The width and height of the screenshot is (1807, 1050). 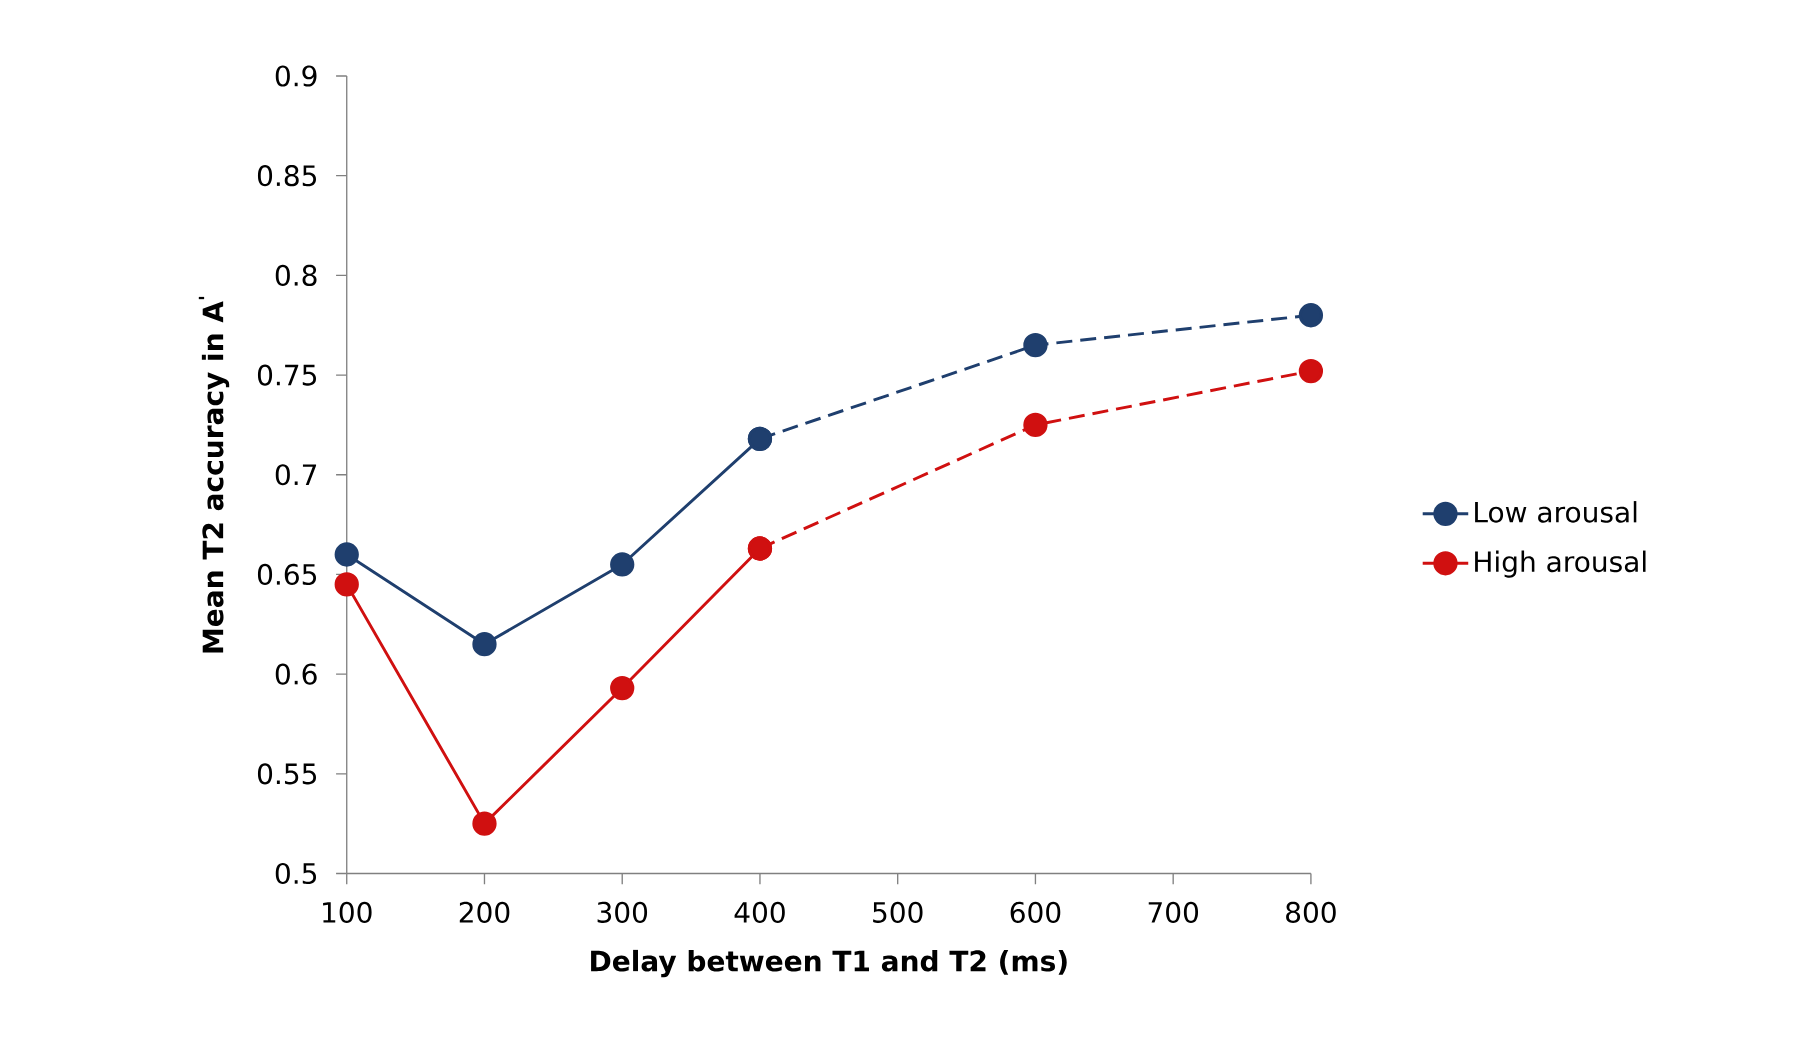 I want to click on x-tick-label: 300, so click(x=622, y=912).